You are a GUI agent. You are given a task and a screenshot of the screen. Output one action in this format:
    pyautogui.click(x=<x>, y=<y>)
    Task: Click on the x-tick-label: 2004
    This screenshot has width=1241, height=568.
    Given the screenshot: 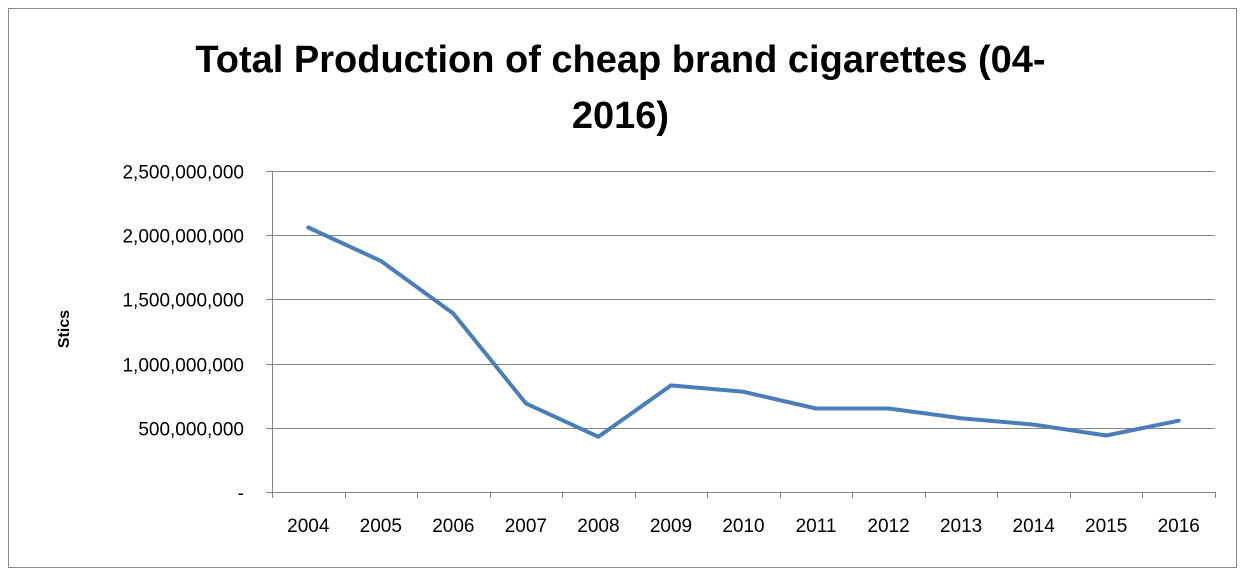 What is the action you would take?
    pyautogui.click(x=308, y=526)
    